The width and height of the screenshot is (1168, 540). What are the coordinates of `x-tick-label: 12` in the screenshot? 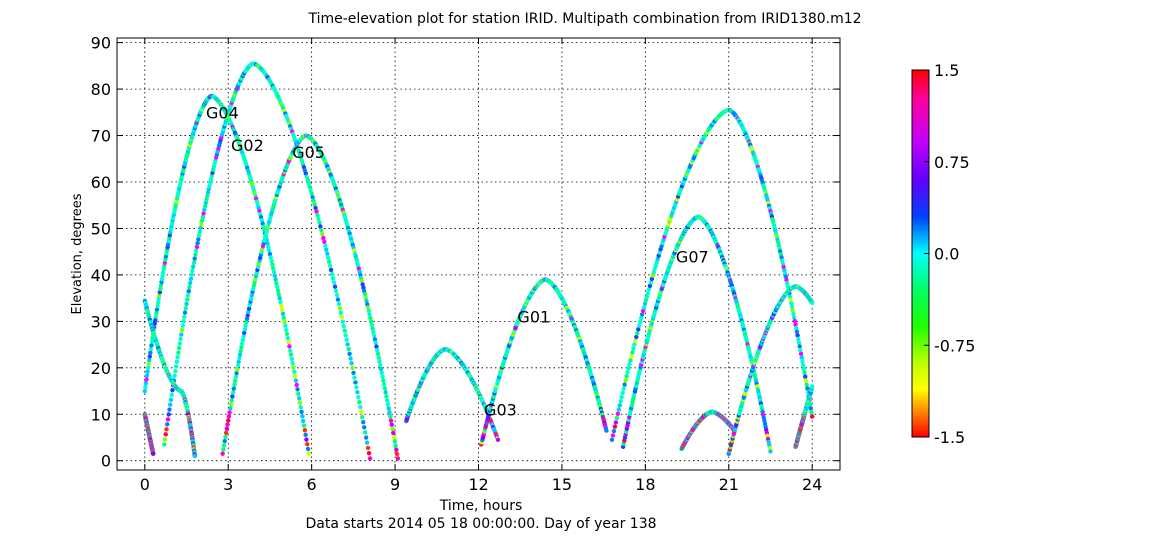 It's located at (478, 484).